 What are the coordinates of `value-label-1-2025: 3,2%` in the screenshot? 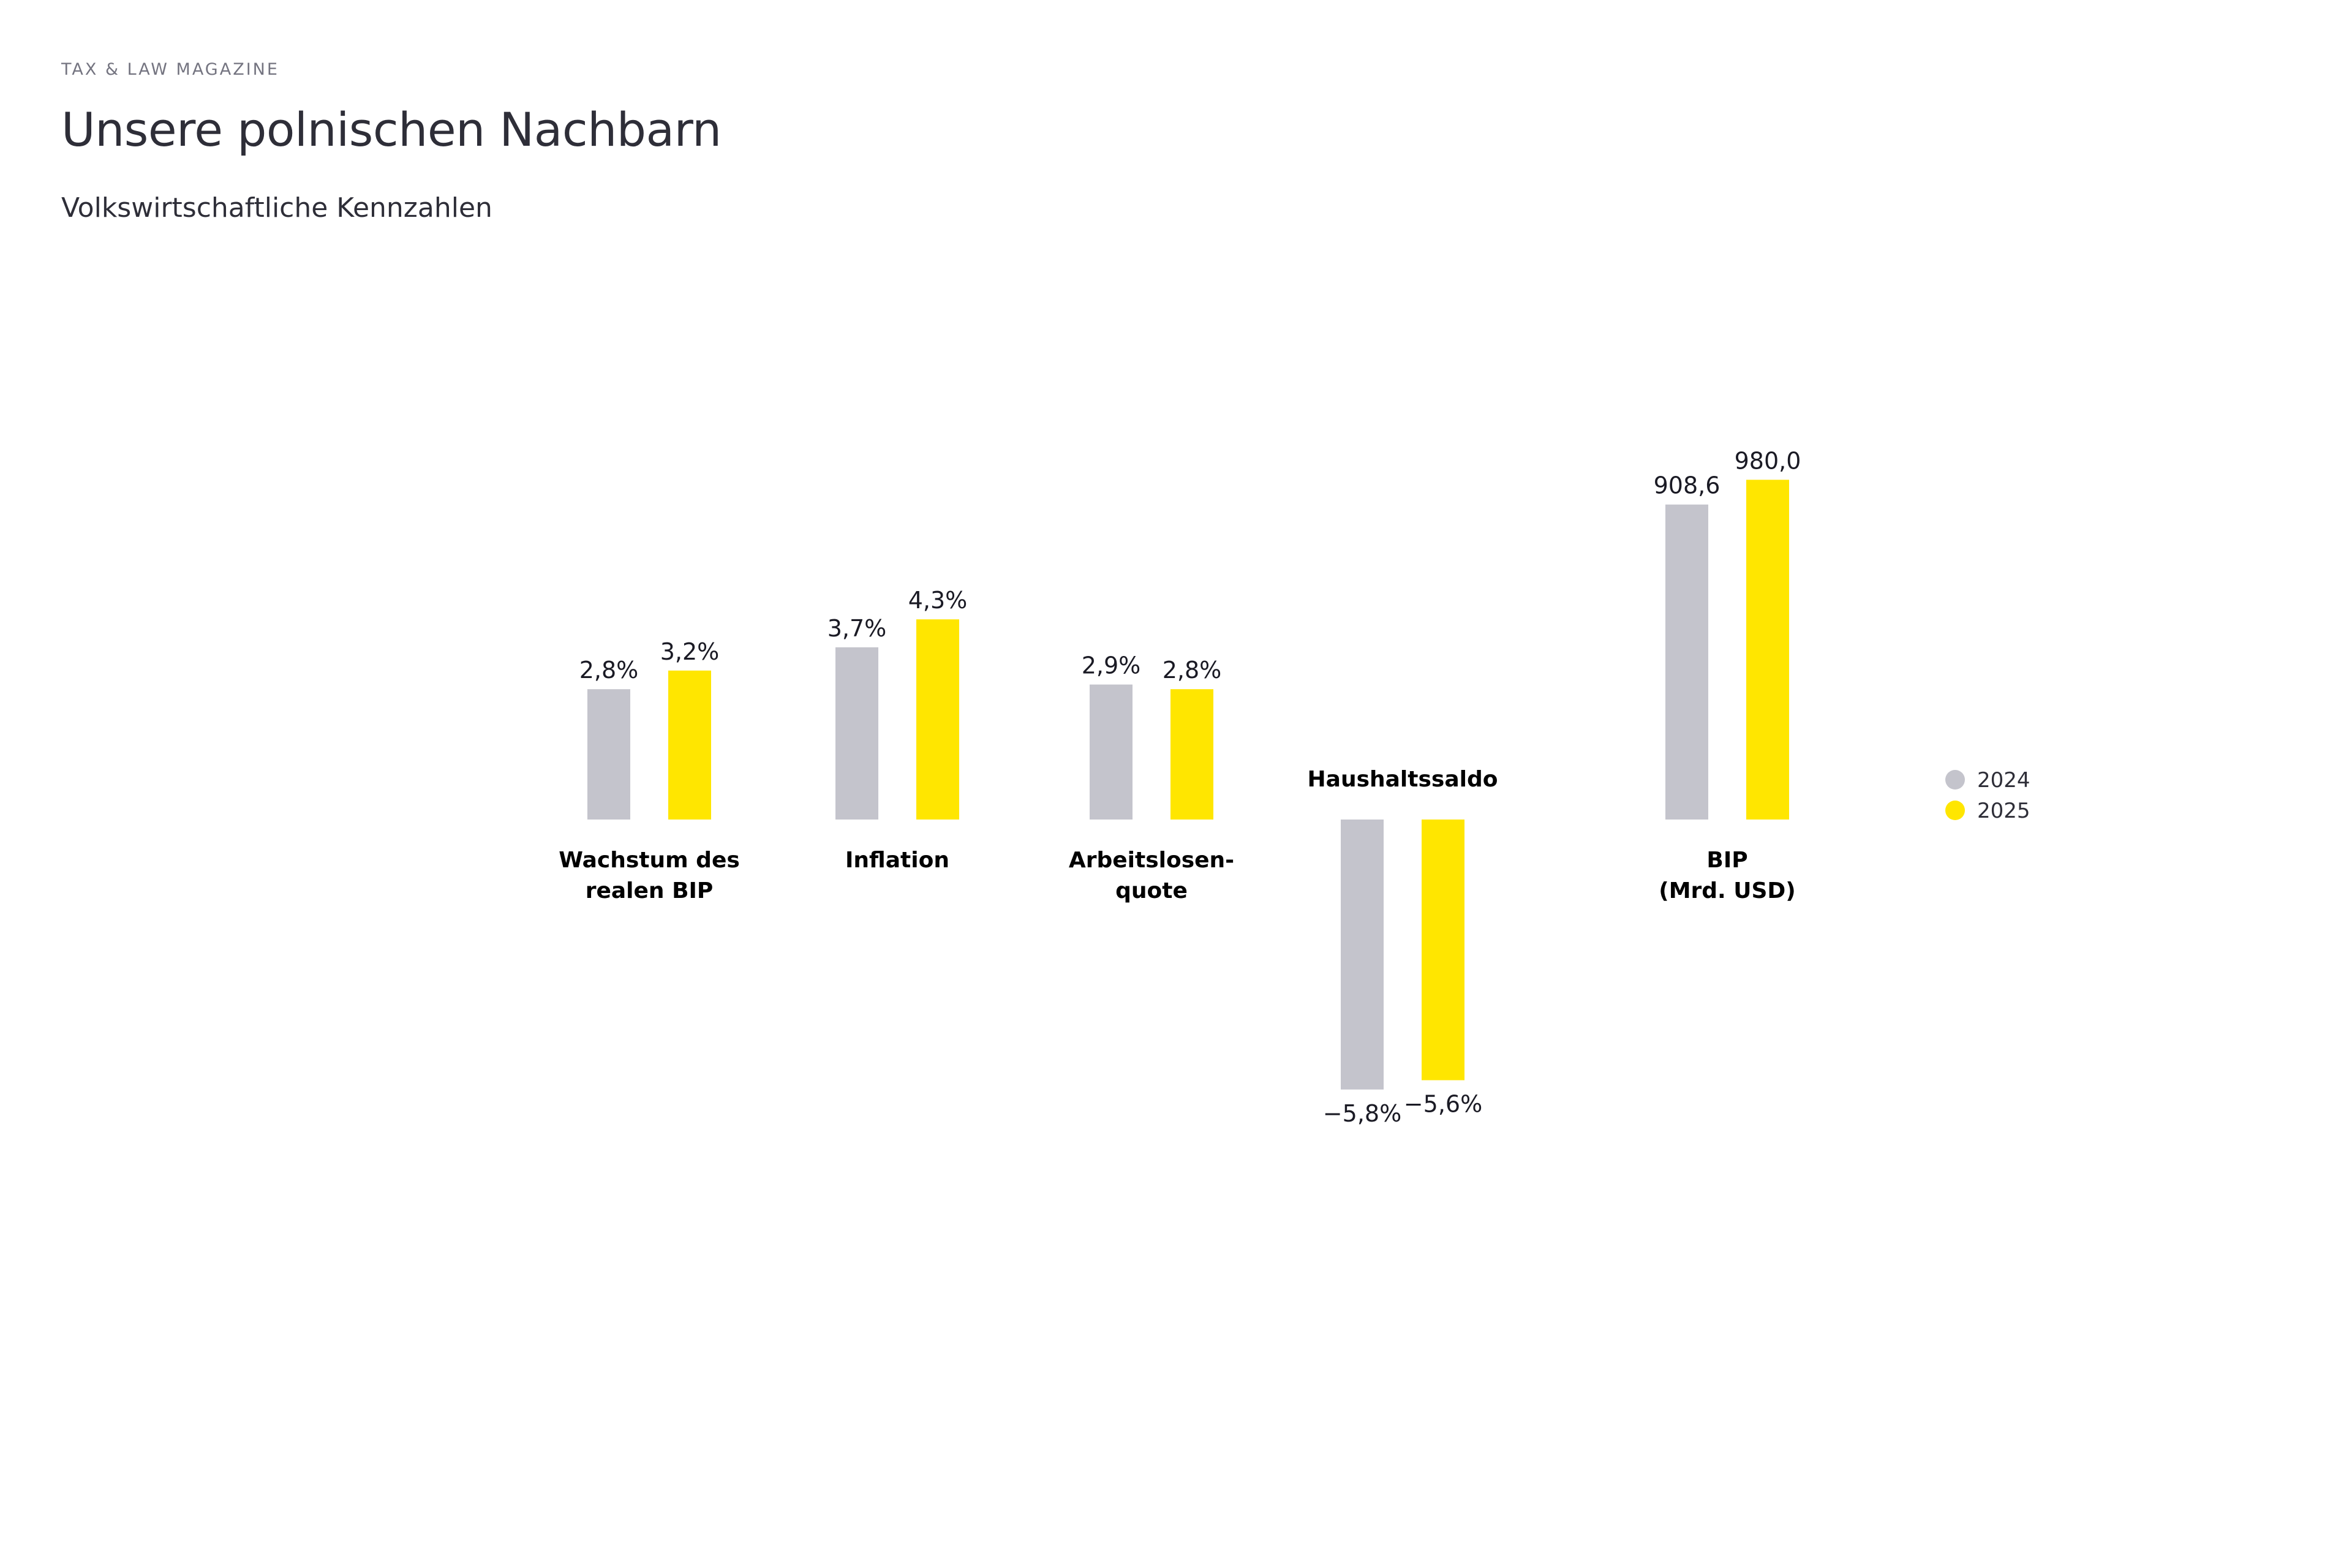 It's located at (690, 652).